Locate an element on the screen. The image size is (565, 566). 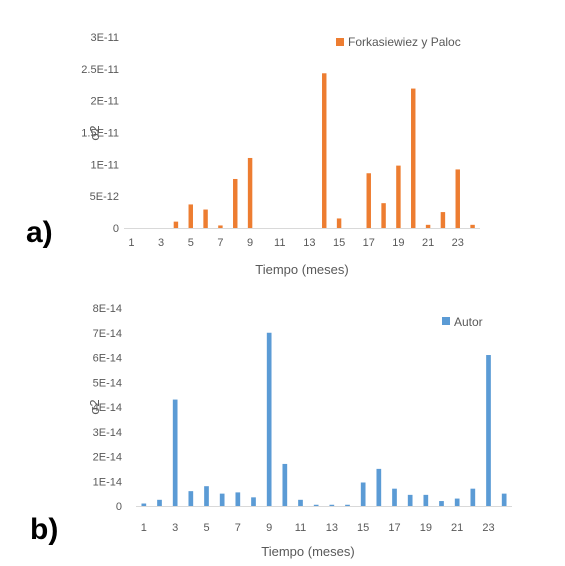
x-tick-labels-a: 1 3 5 7 9 11 13 15 17 19 21 23 is located at coordinates (296, 243).